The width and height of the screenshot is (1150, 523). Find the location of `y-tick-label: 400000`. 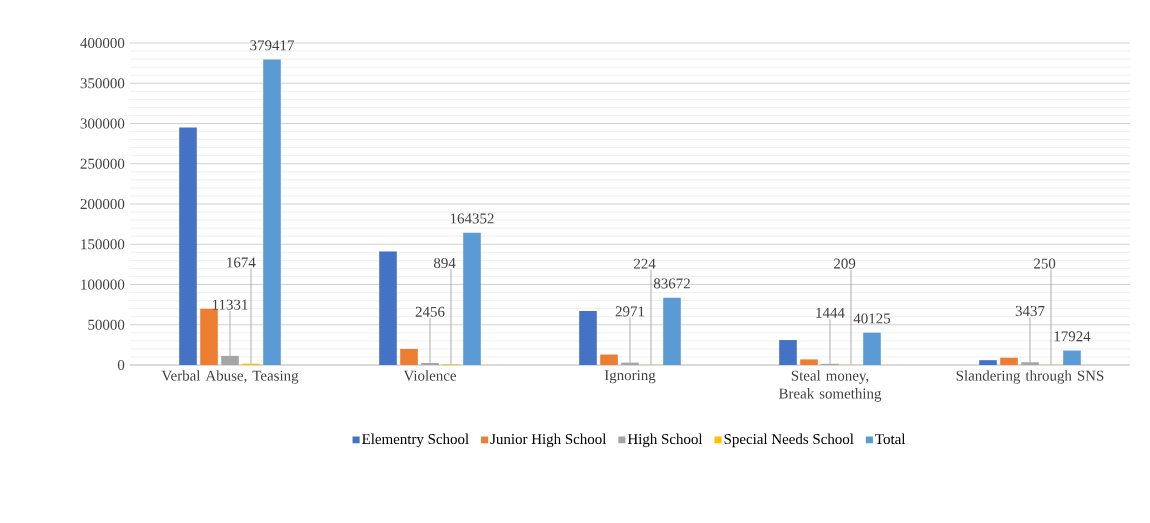

y-tick-label: 400000 is located at coordinates (102, 43).